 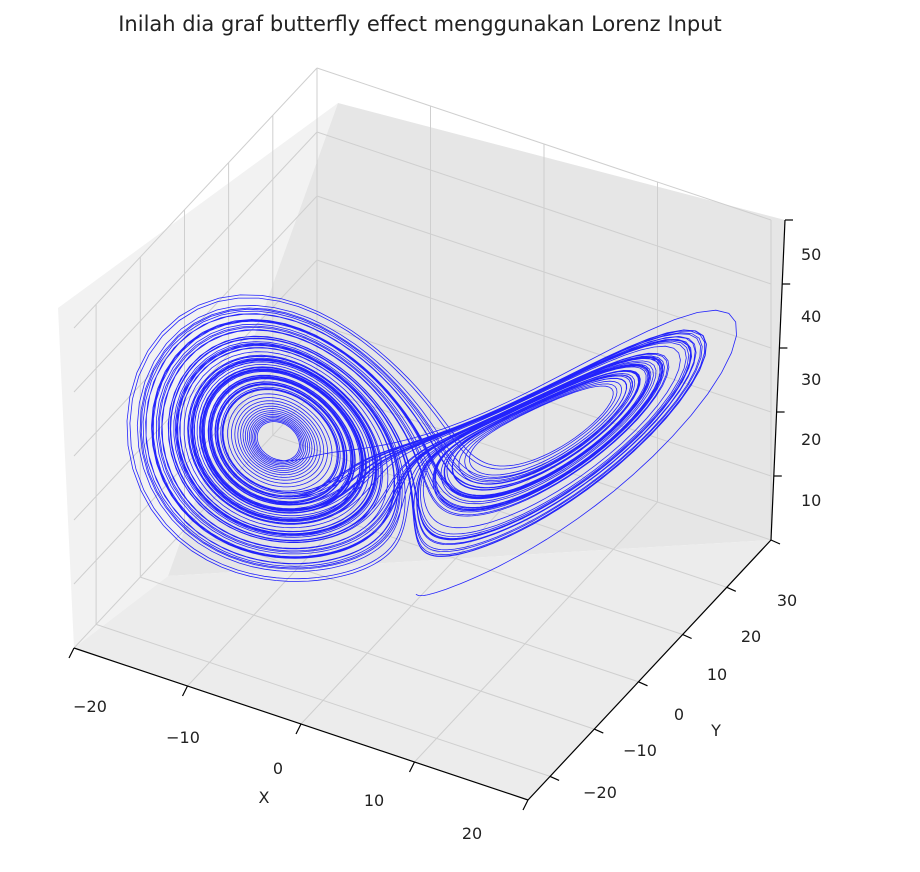 What do you see at coordinates (374, 800) in the screenshot?
I see `x-tick-label: 10` at bounding box center [374, 800].